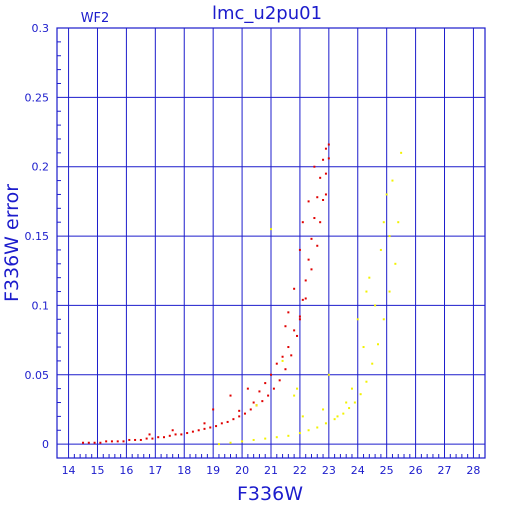 The width and height of the screenshot is (512, 512). Describe the element at coordinates (358, 470) in the screenshot. I see `x-tick-label: 24` at that location.